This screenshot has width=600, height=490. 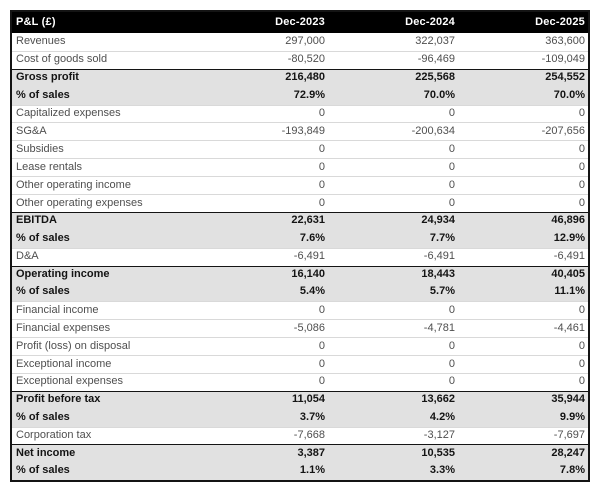 I want to click on value-cell-dec-2023: 1.1%, so click(x=312, y=470).